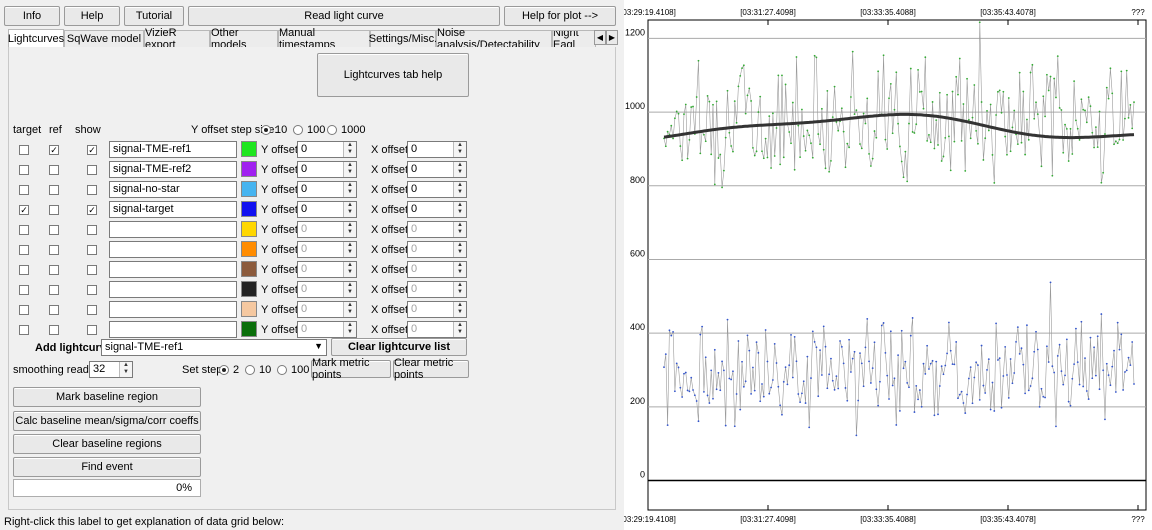 The height and width of the screenshot is (530, 1152). I want to click on tab-scroll-left-icon: ◀, so click(600, 37).